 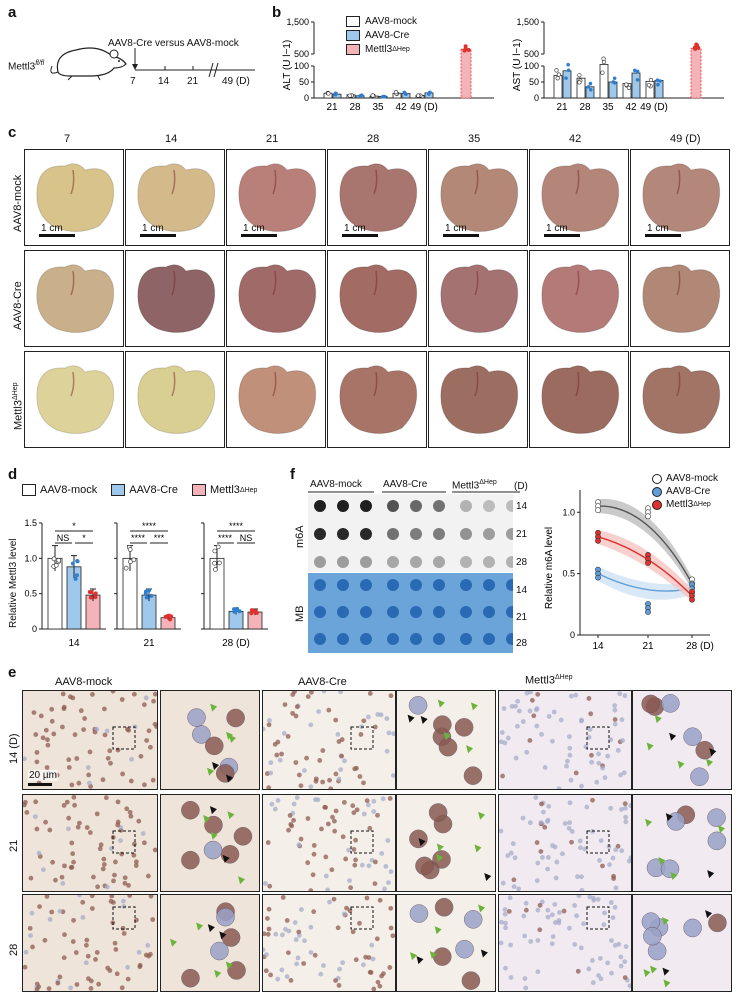 What do you see at coordinates (461, 235) in the screenshot?
I see `scale-bar` at bounding box center [461, 235].